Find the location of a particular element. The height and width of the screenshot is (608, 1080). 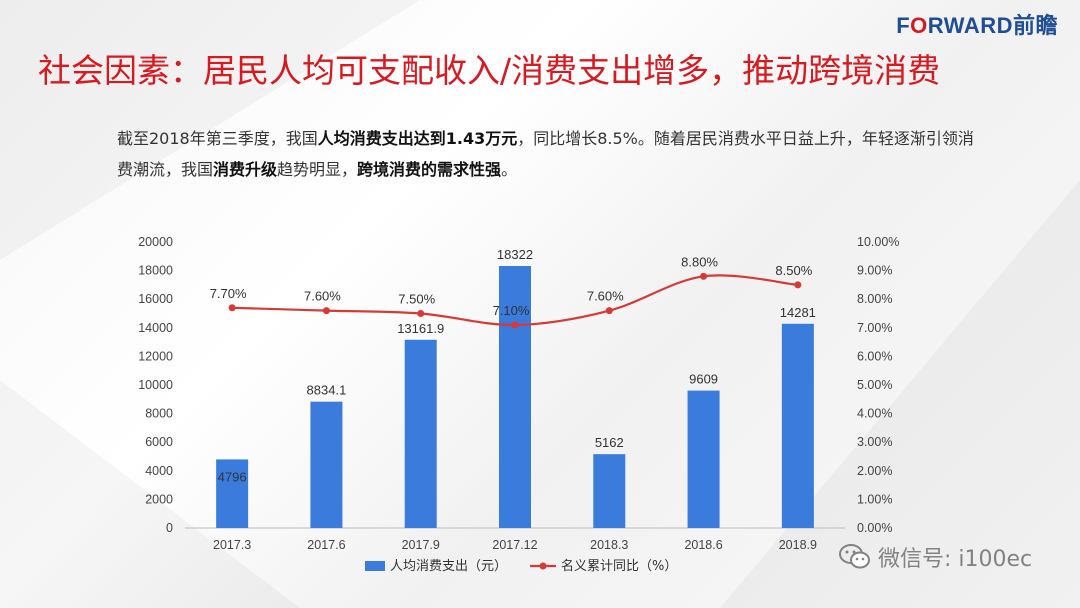

desc-bold: 跨境消费的需求性强 is located at coordinates (429, 169).